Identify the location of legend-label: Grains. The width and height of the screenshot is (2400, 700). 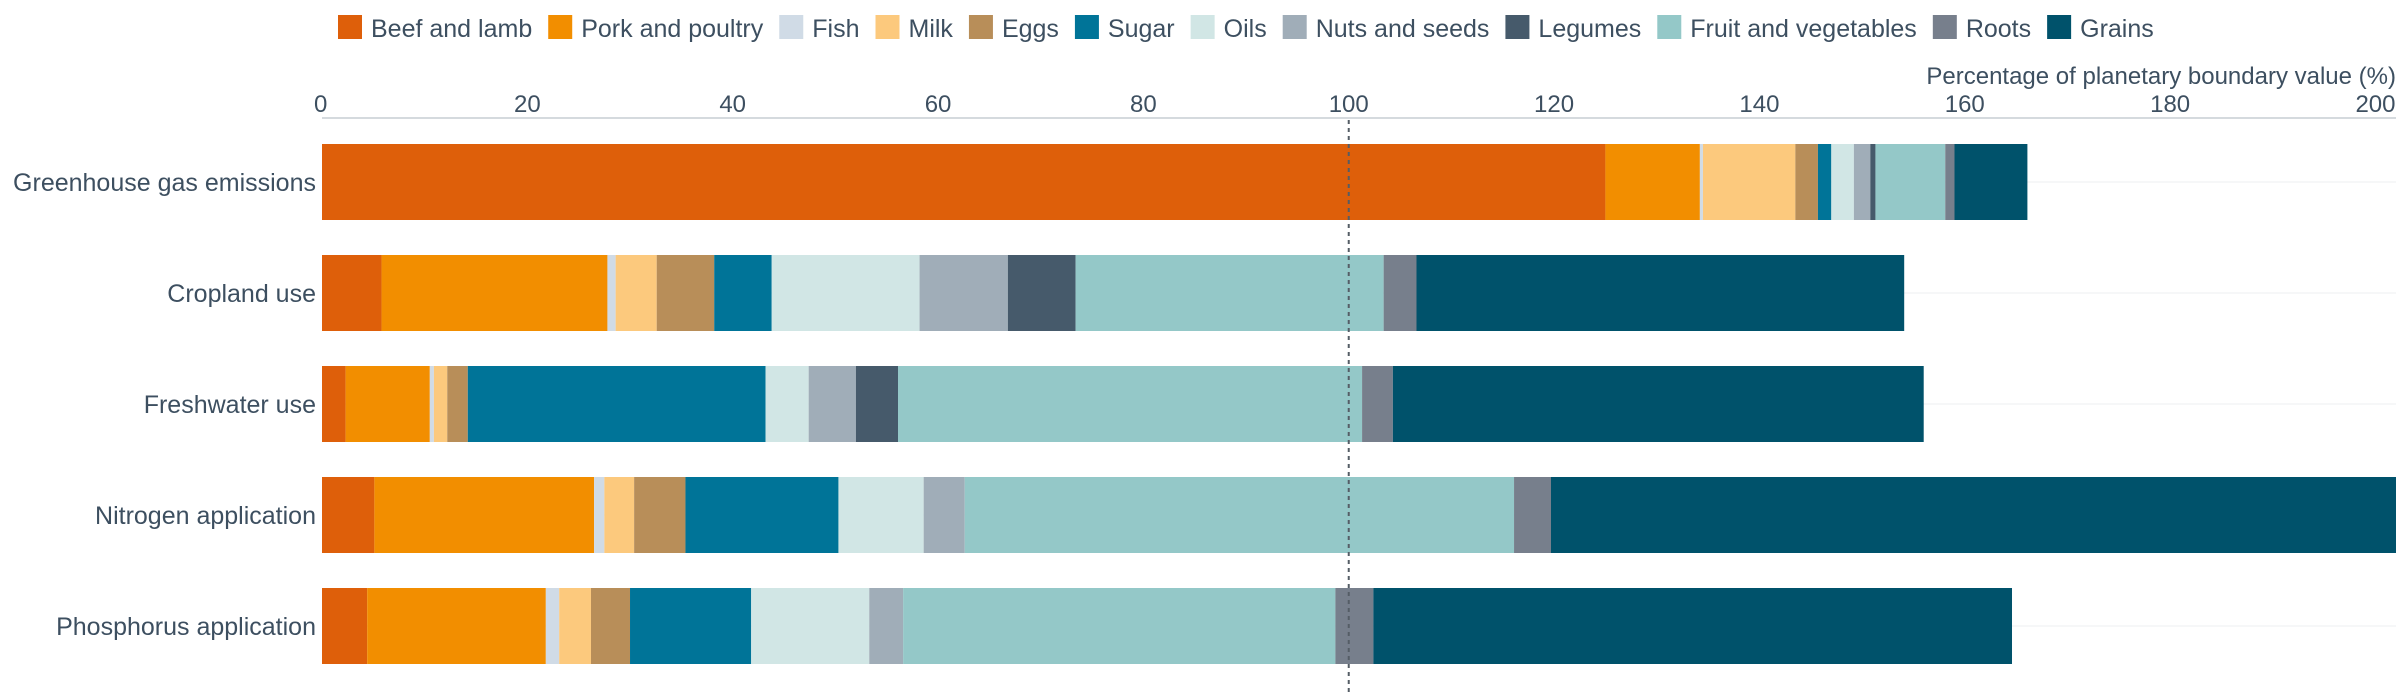
(2117, 29).